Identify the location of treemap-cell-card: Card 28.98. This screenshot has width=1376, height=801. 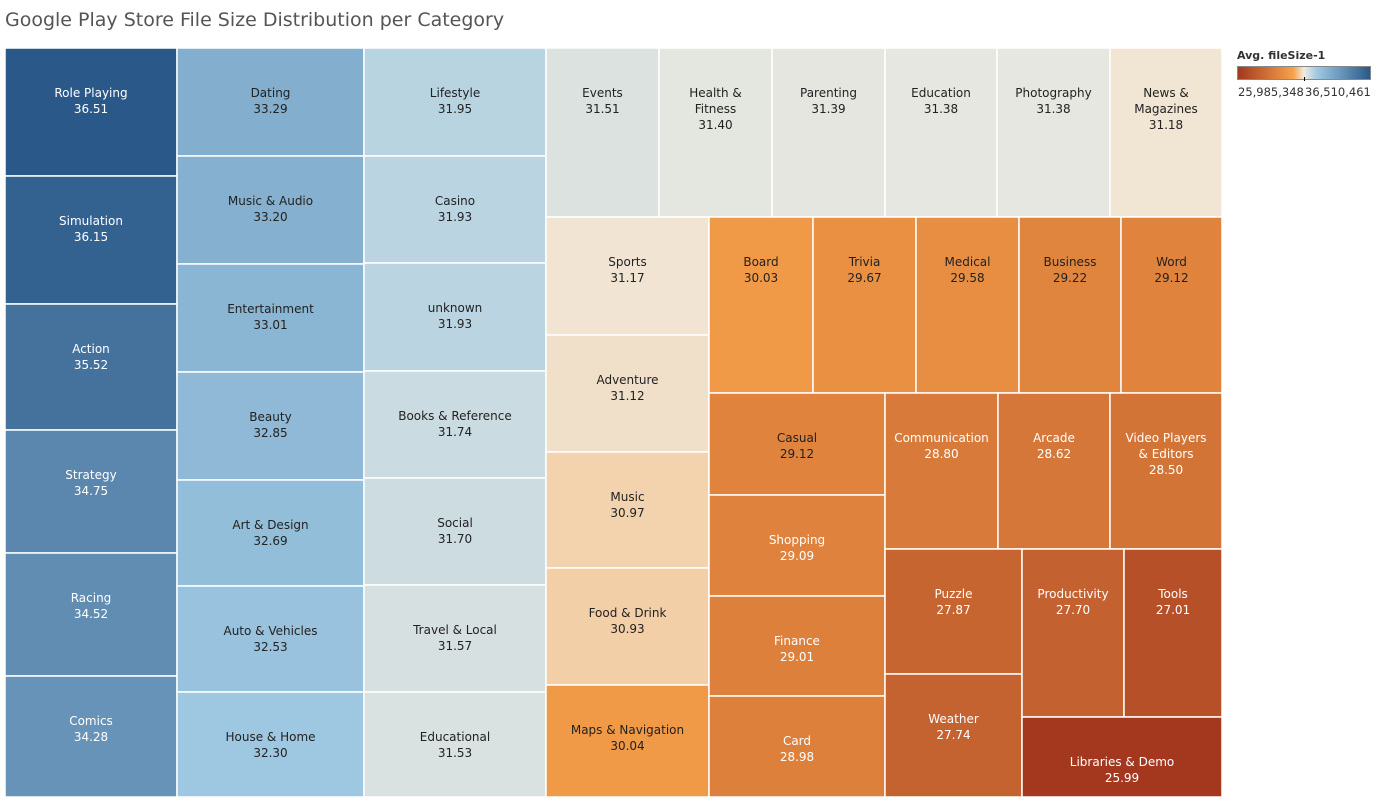
(797, 746).